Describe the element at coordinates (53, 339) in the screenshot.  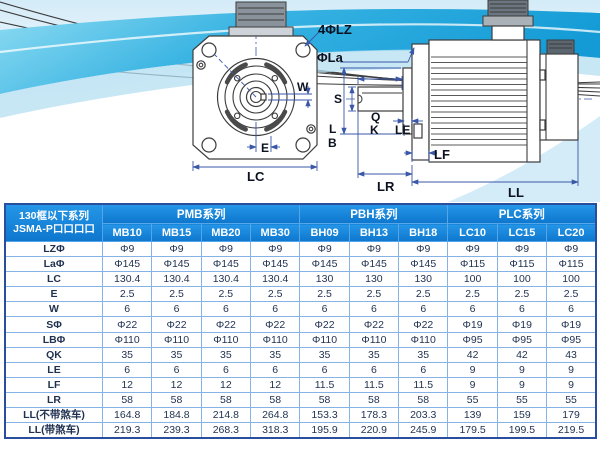
I see `row-label-cell: LBΦ` at that location.